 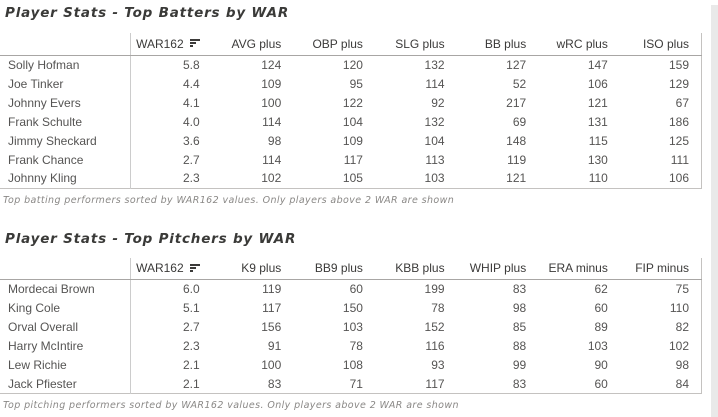 I want to click on stat-value-cell: 110, so click(x=660, y=308).